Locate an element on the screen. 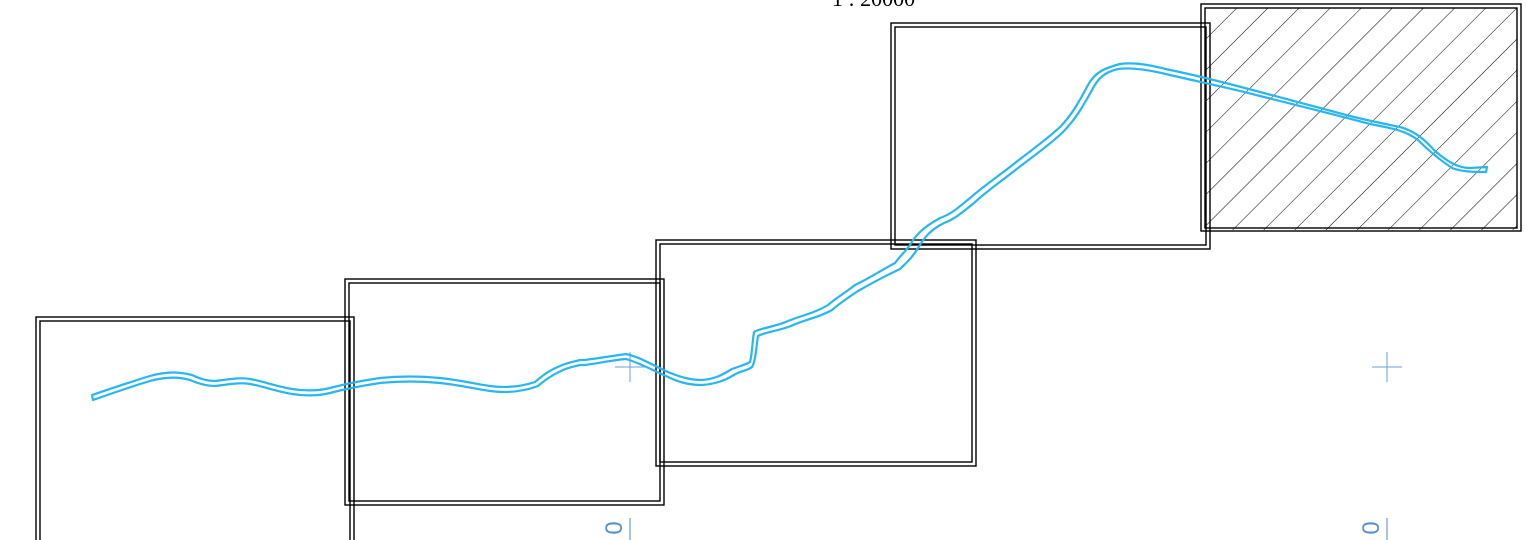 This screenshot has height=540, width=1526. bottom-marker-2-label: 0 is located at coordinates (1371, 527).